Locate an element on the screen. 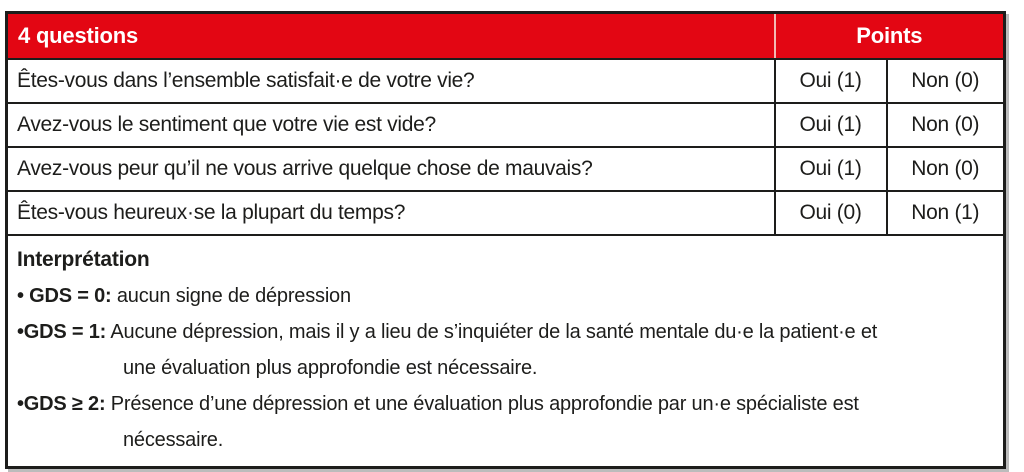 Image resolution: width=1024 pixels, height=472 pixels. bullet-text: aucun signe de dépression is located at coordinates (233, 295).